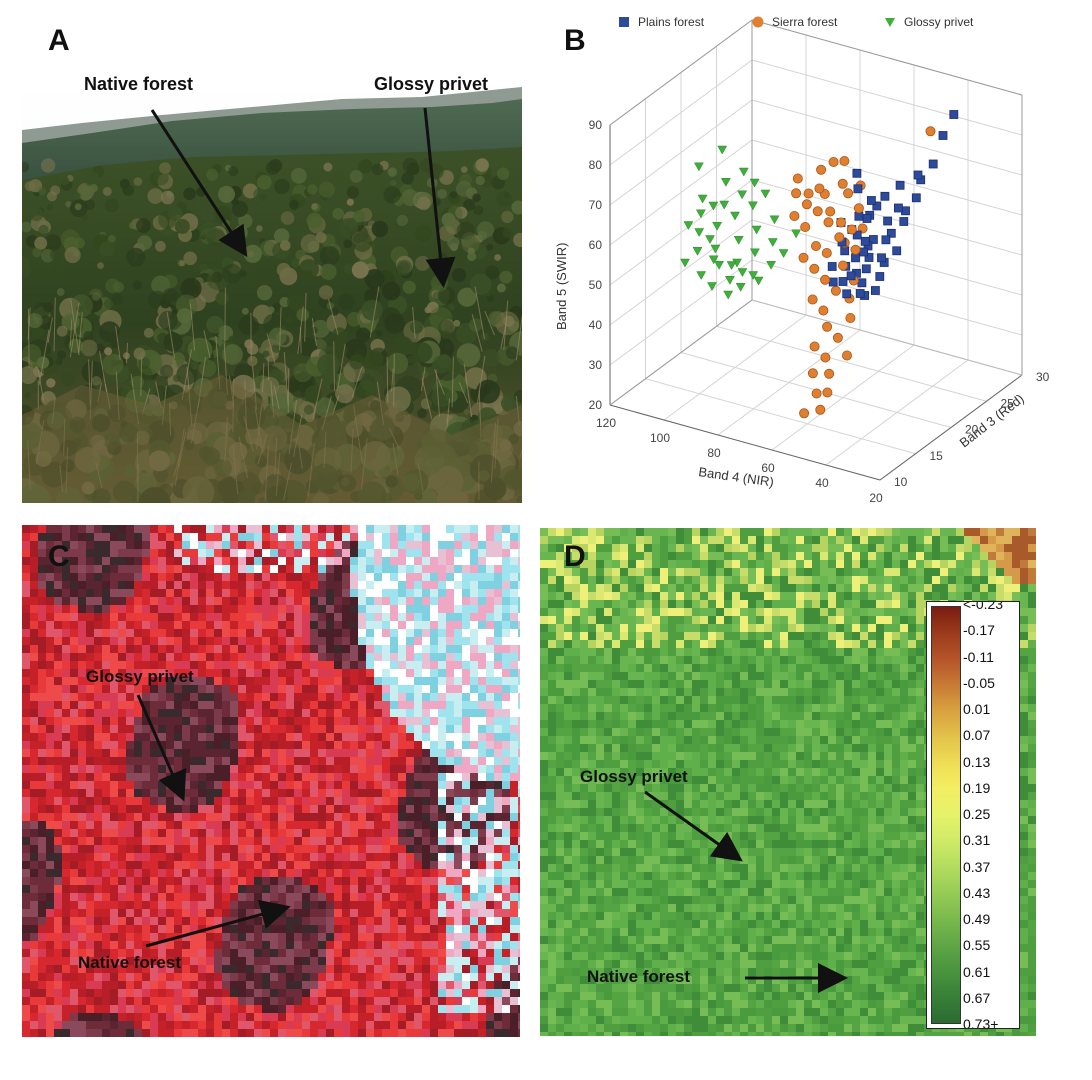 The height and width of the screenshot is (1080, 1092). Describe the element at coordinates (806, 204) in the screenshot. I see `point-sierra-forest` at that location.